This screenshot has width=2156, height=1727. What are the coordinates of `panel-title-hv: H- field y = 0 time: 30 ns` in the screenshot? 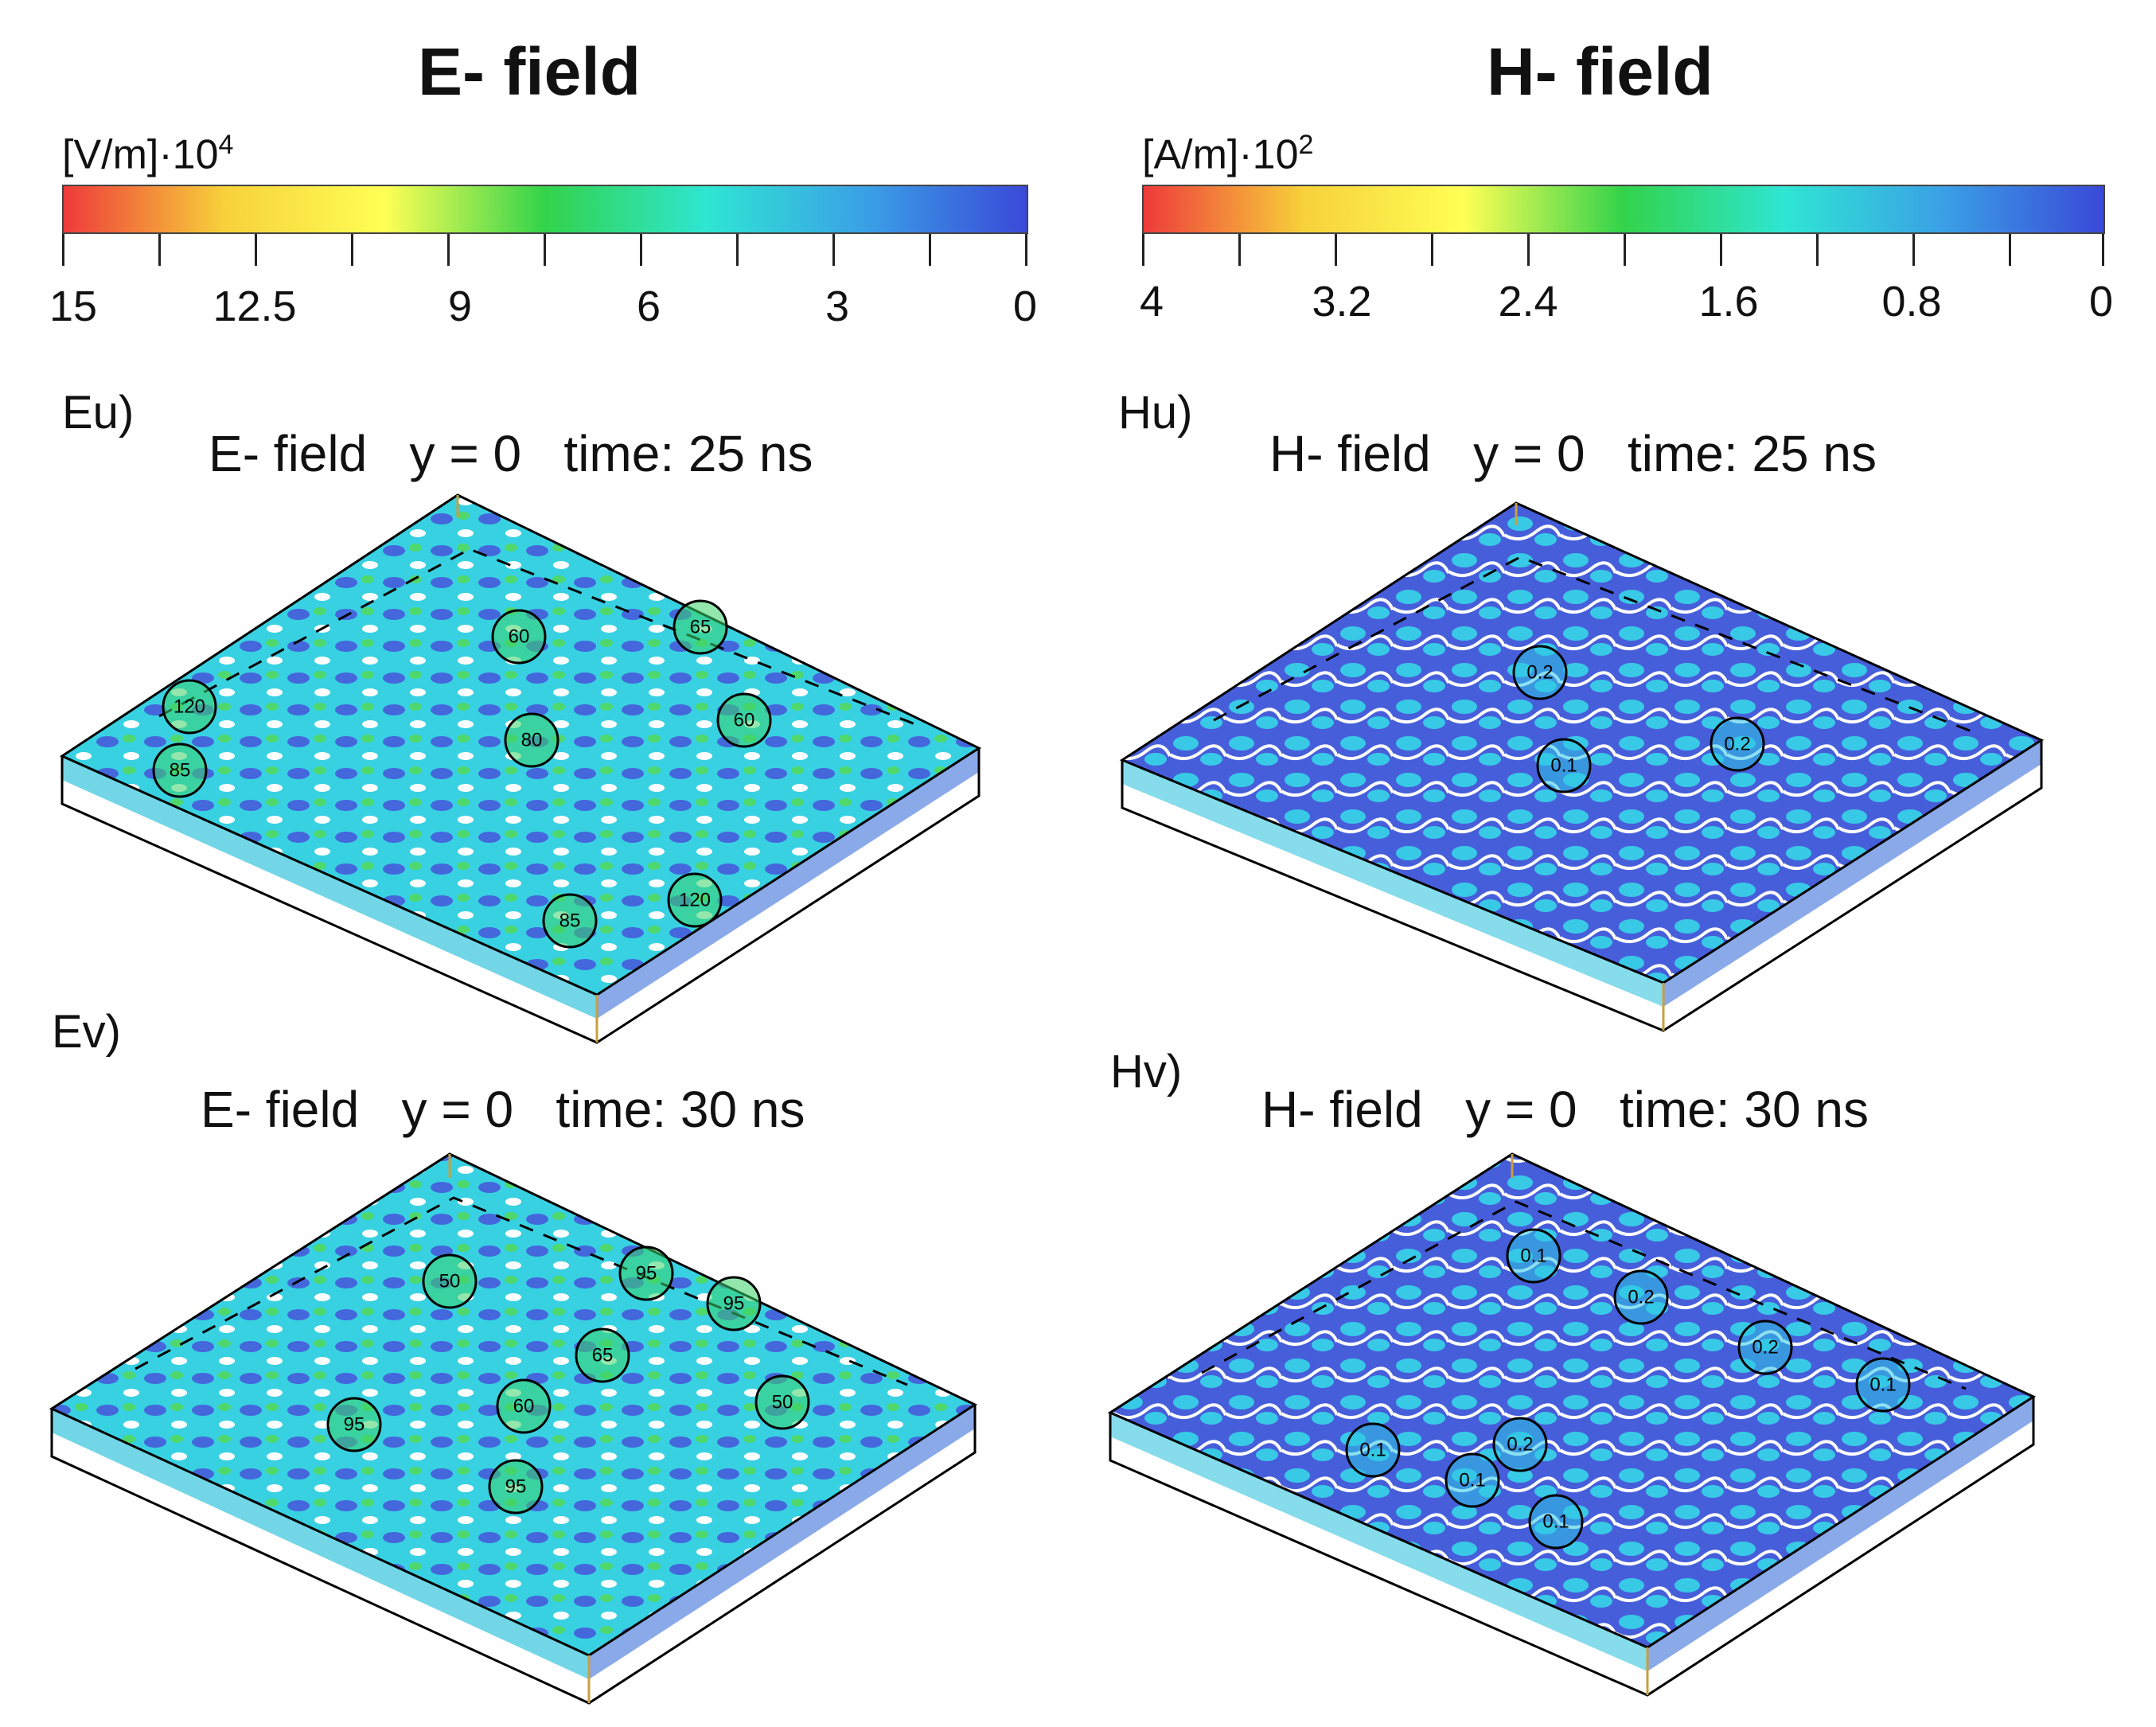 It's located at (1565, 1109).